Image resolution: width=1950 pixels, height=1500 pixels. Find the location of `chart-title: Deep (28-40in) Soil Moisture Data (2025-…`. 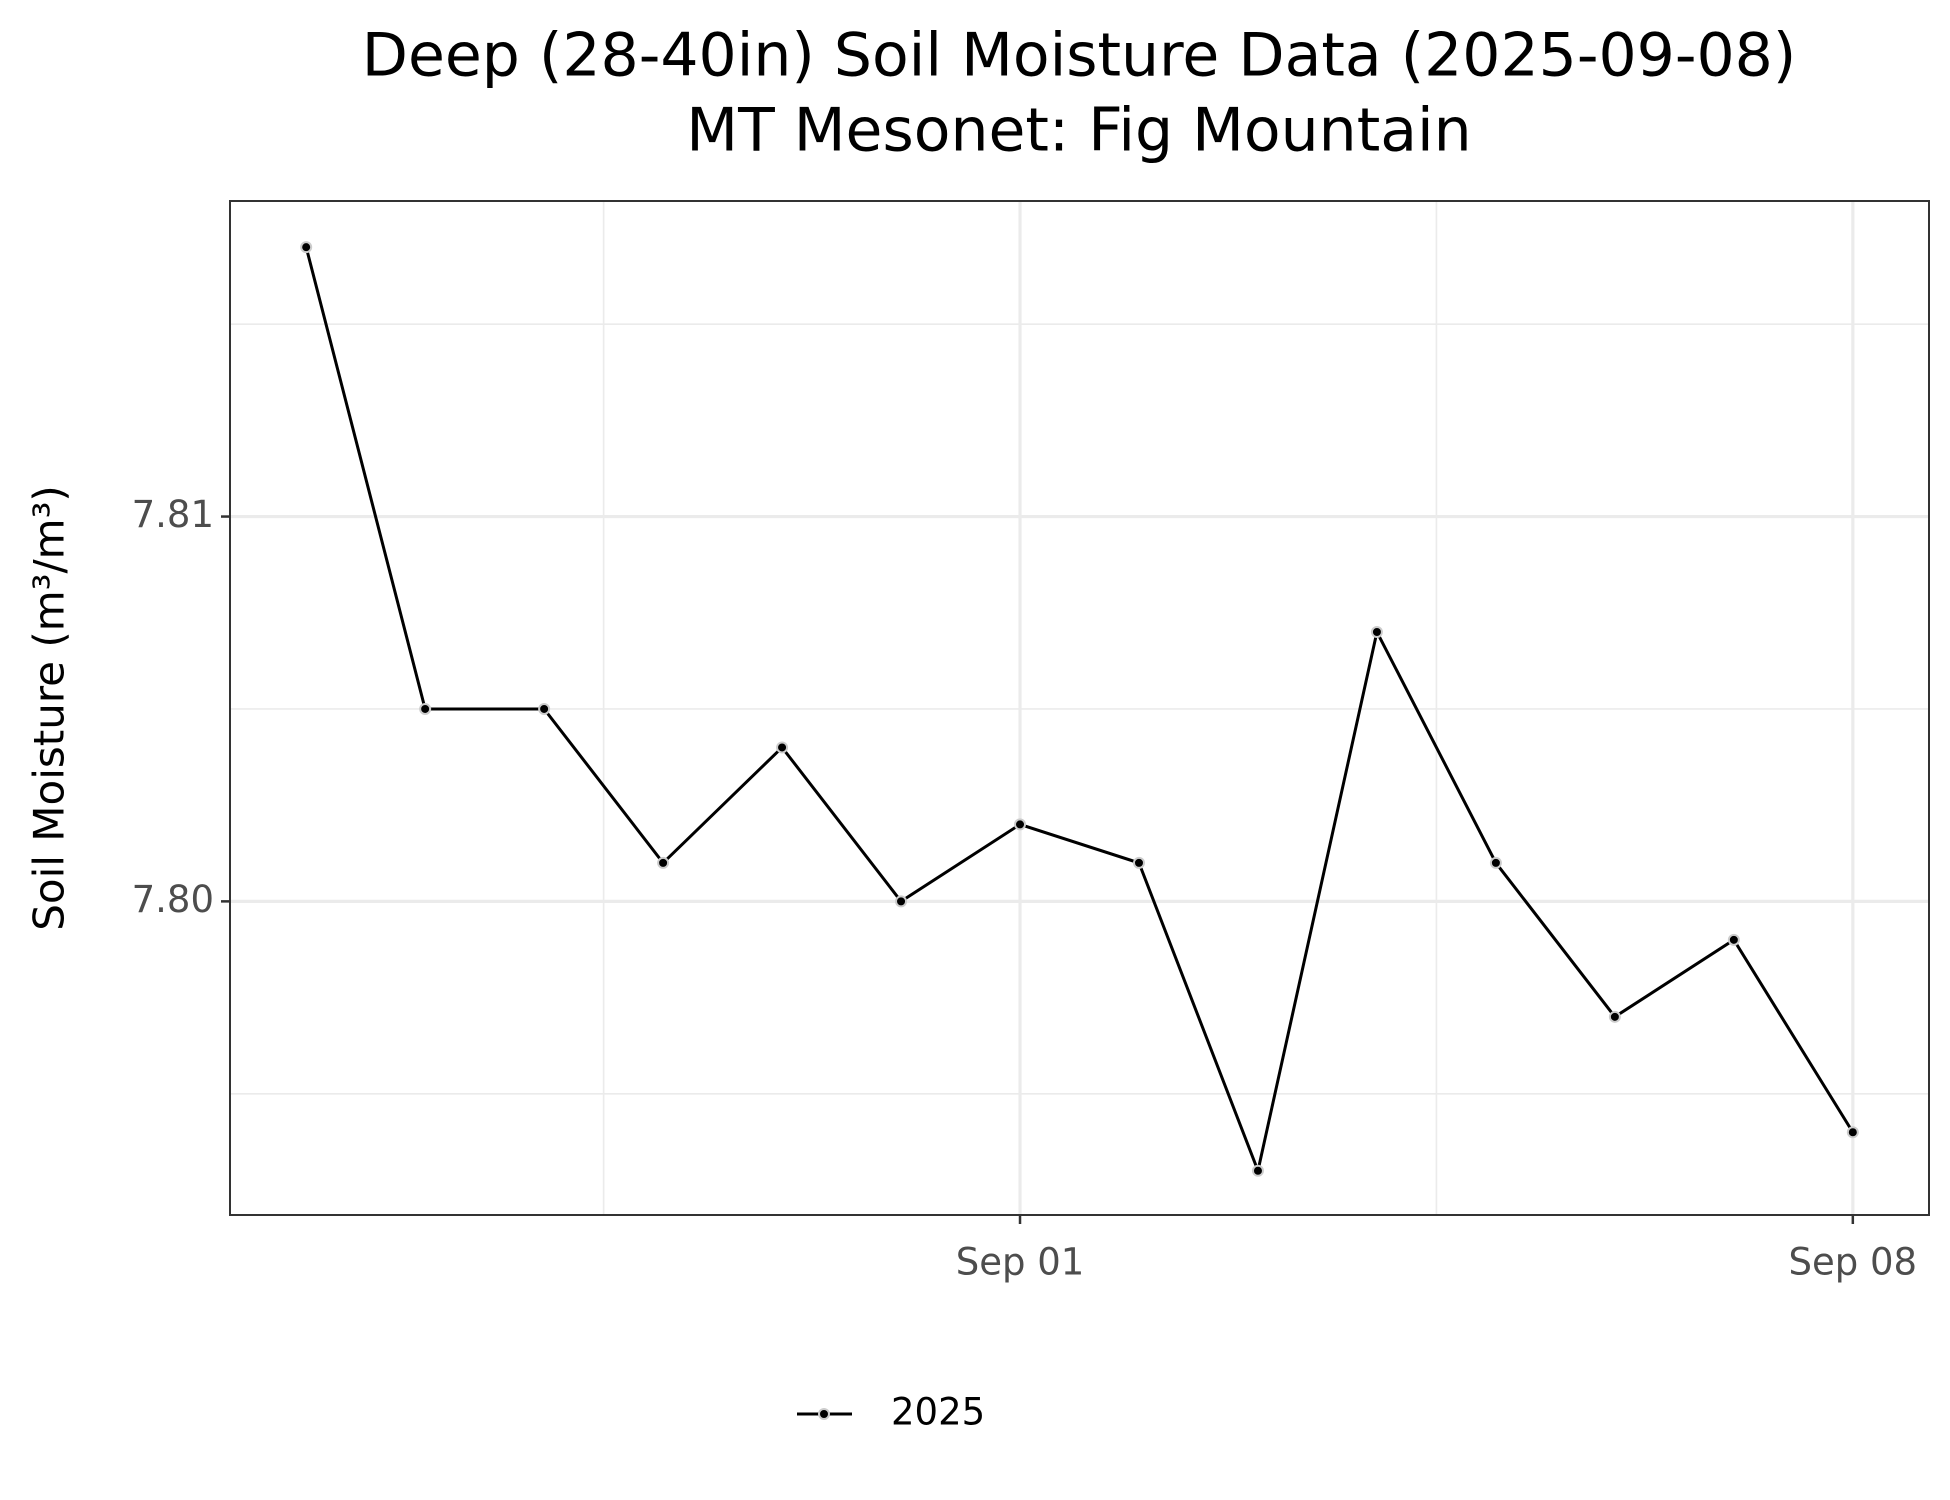

chart-title: Deep (28-40in) Soil Moisture Data (2025-… is located at coordinates (1079, 56).